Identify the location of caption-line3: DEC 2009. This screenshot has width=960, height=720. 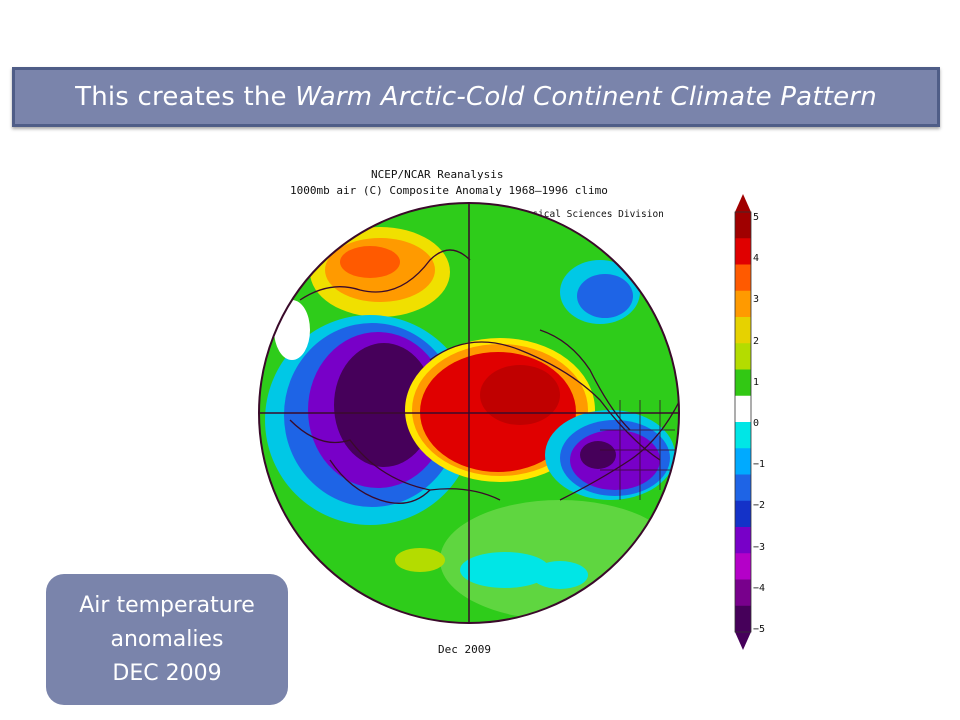
(167, 673).